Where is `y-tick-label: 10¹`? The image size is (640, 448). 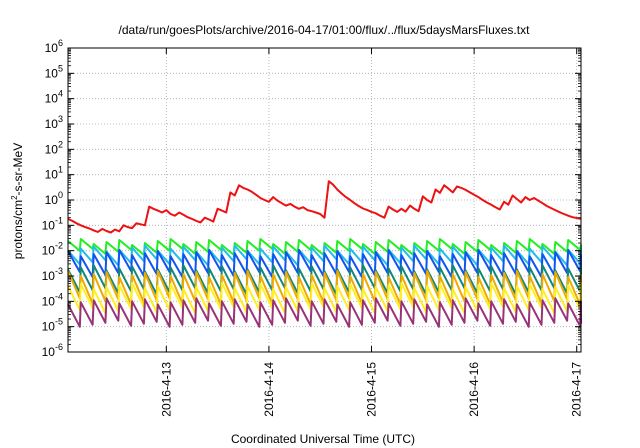 y-tick-label: 10¹ is located at coordinates (54, 173).